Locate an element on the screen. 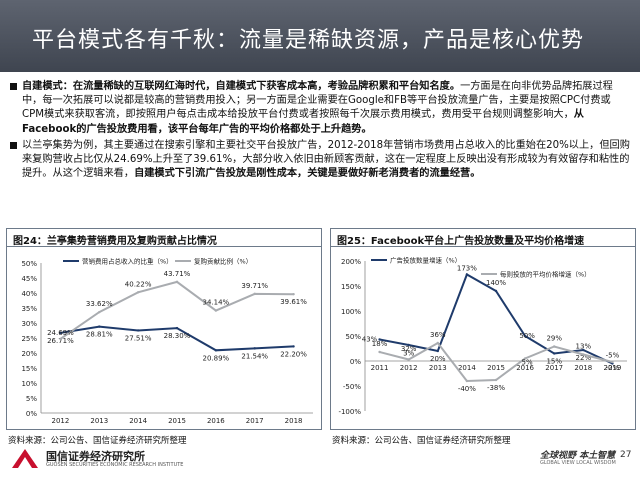 Image resolution: width=640 pixels, height=480 pixels. data-label: 32% is located at coordinates (409, 349).